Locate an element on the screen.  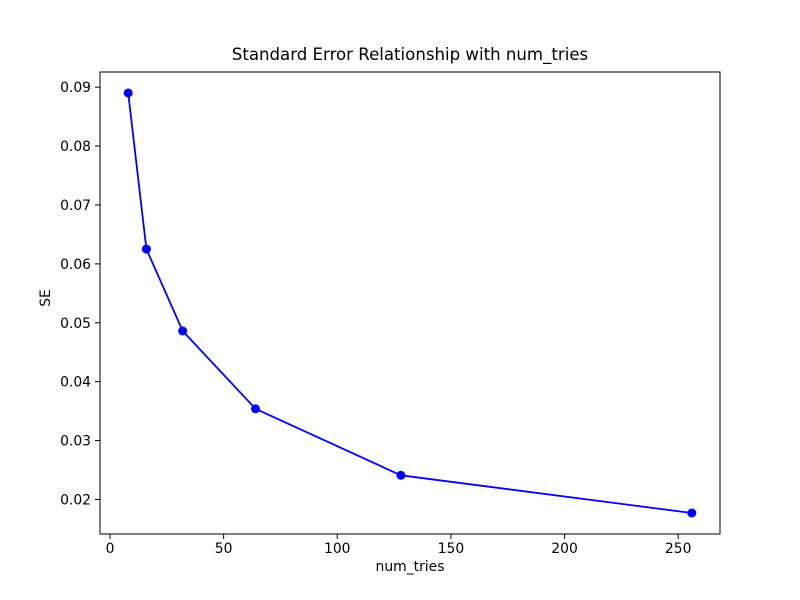
data-point-x8 is located at coordinates (128, 93).